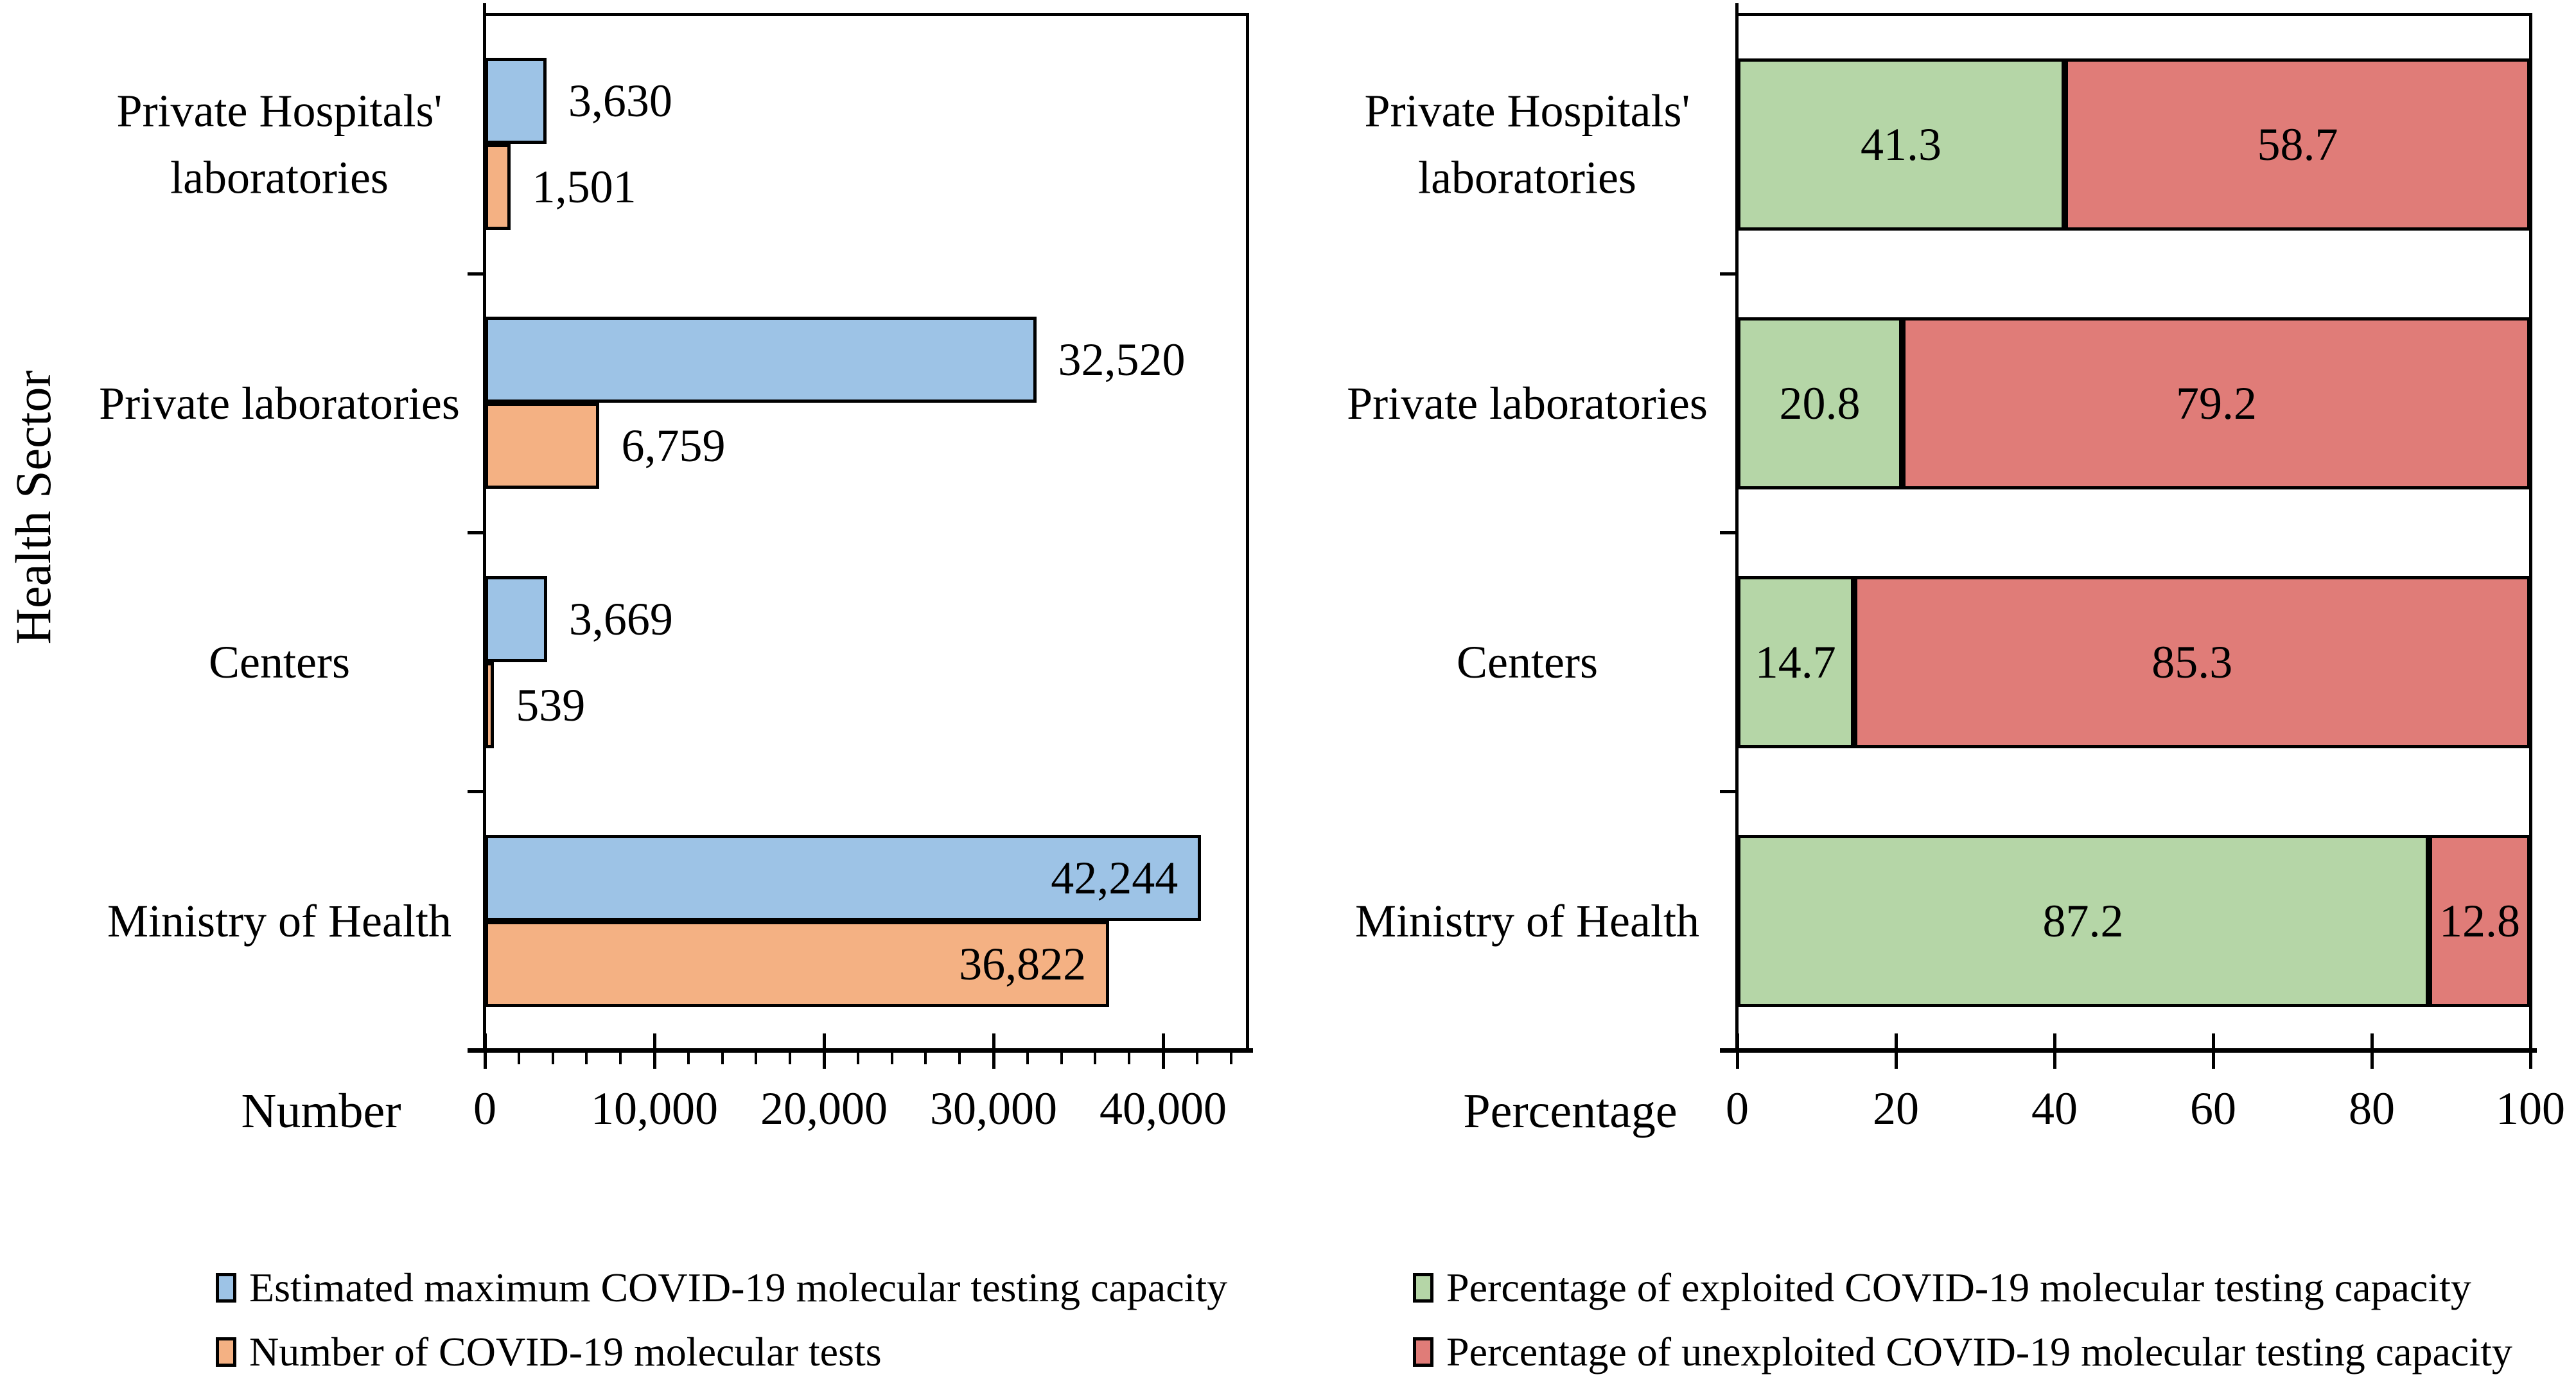 This screenshot has height=1379, width=2576. Describe the element at coordinates (551, 705) in the screenshot. I see `bar-value-label: 539` at that location.